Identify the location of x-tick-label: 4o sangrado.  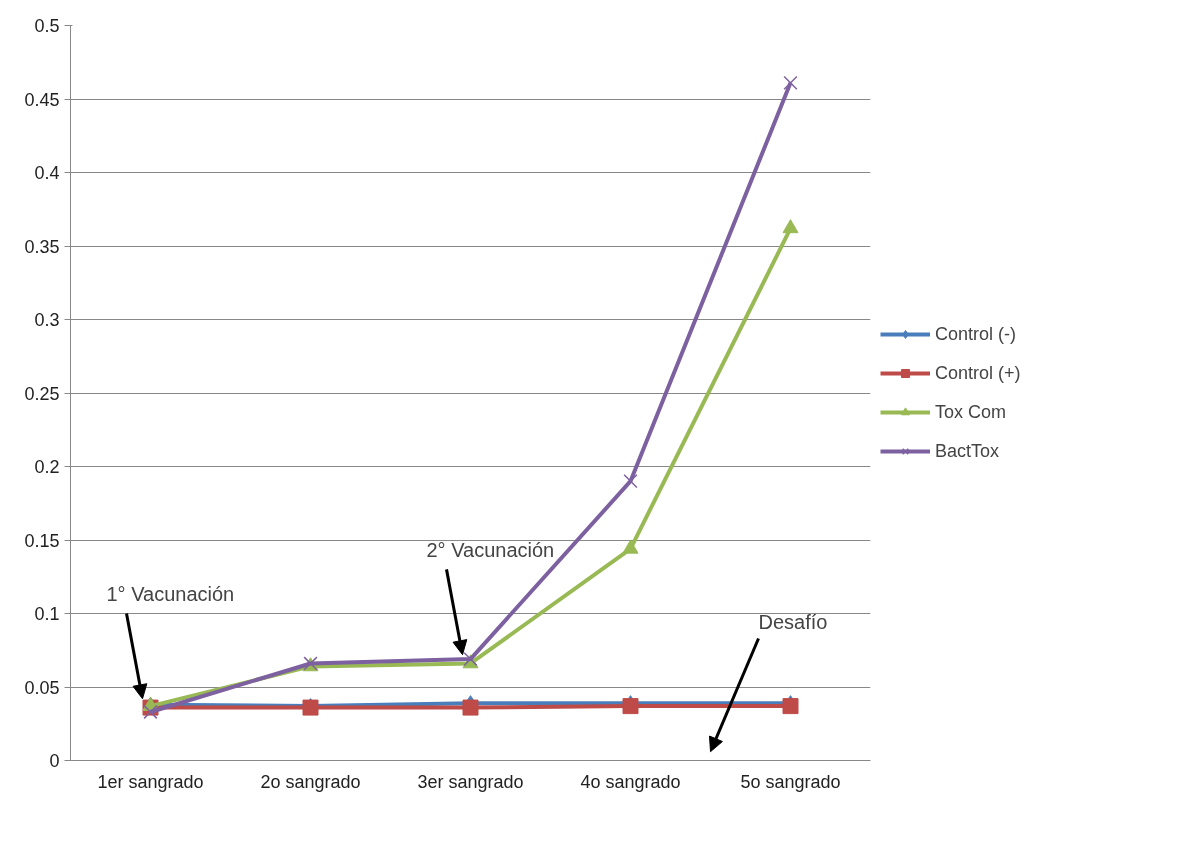
(630, 781).